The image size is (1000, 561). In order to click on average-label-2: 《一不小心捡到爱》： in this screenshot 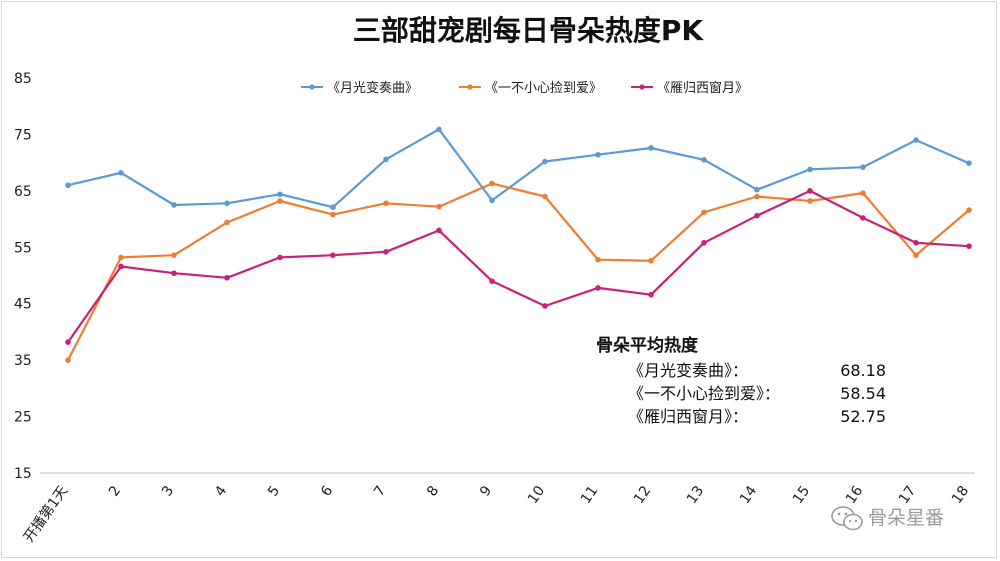, I will do `click(704, 393)`.